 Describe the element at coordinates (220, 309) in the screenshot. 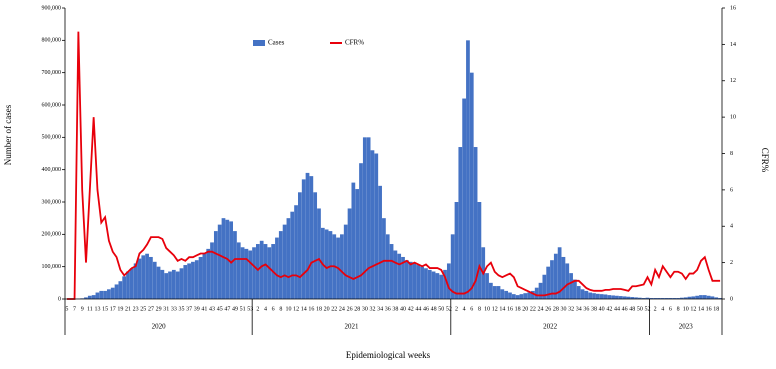

I see `x-tick-label: 45` at that location.